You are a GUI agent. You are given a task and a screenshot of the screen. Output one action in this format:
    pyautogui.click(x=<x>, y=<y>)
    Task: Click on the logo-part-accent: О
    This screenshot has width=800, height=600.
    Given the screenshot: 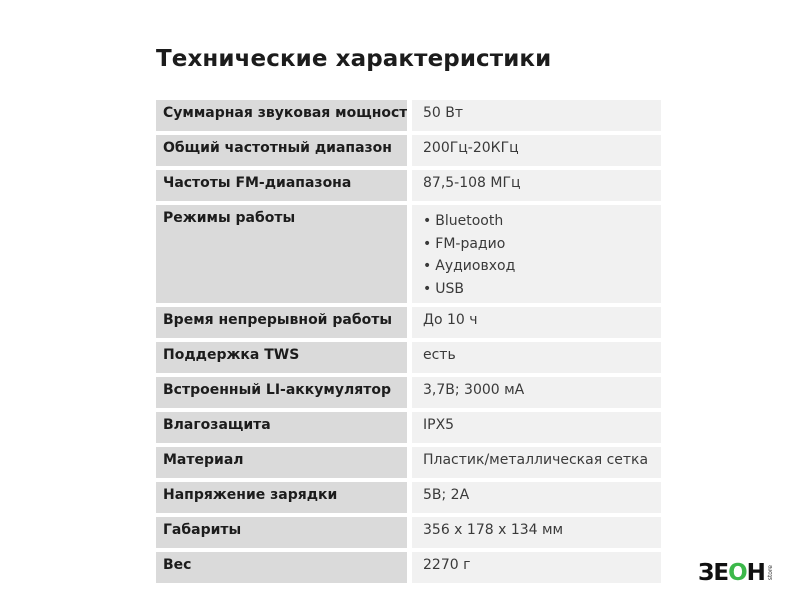 What is the action you would take?
    pyautogui.click(x=738, y=573)
    